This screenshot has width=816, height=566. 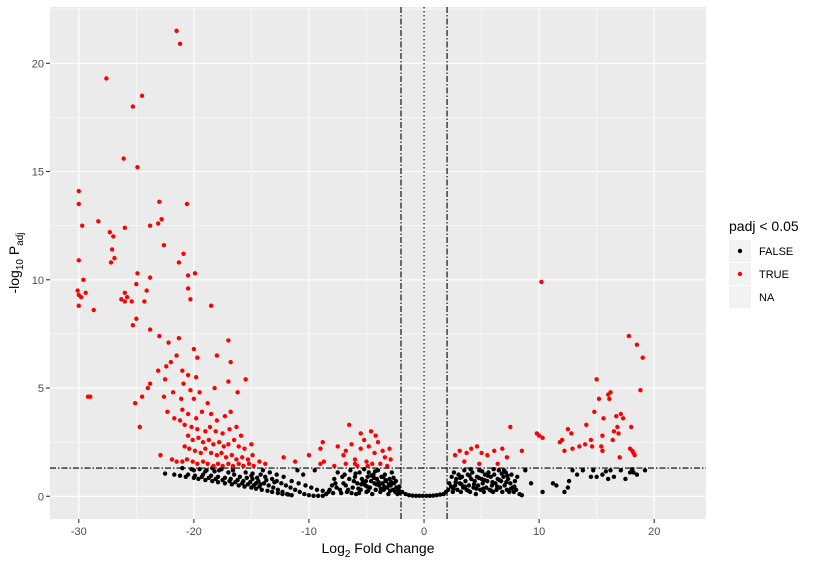 What do you see at coordinates (79, 532) in the screenshot?
I see `x-tick-label: -30` at bounding box center [79, 532].